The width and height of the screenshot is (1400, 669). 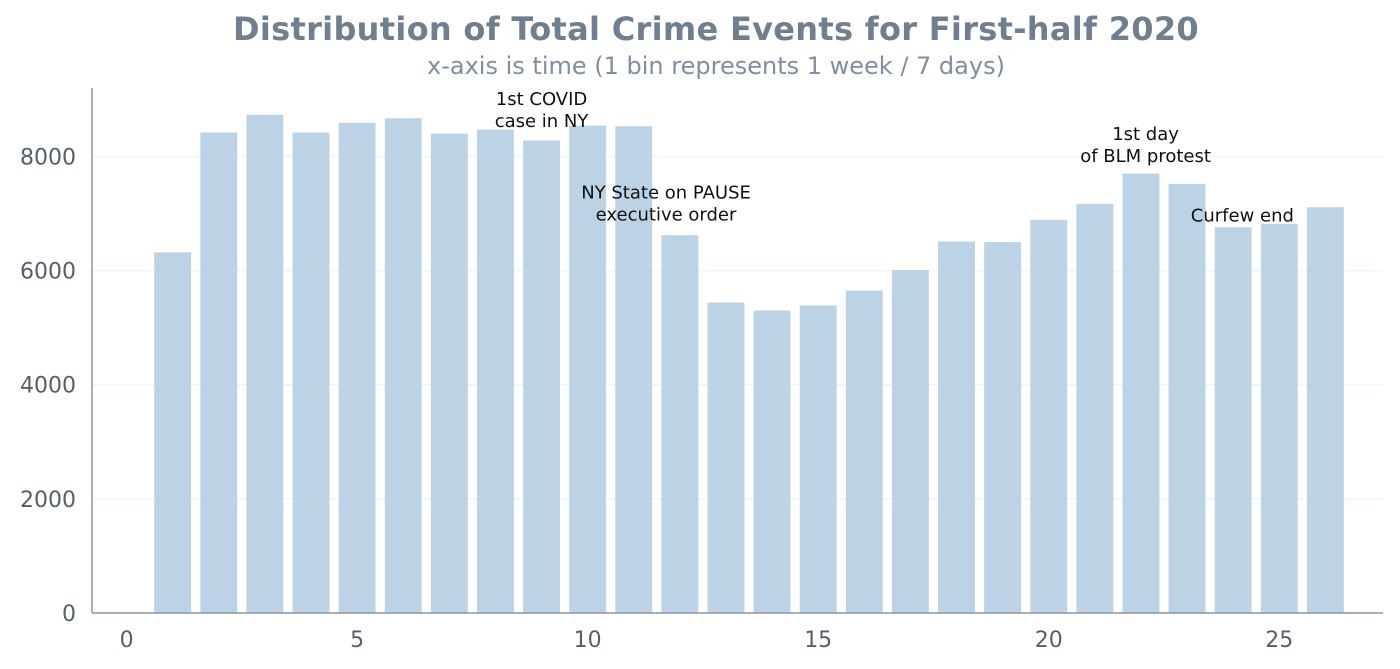 What do you see at coordinates (1242, 216) in the screenshot?
I see `annotation-text: Curfew end` at bounding box center [1242, 216].